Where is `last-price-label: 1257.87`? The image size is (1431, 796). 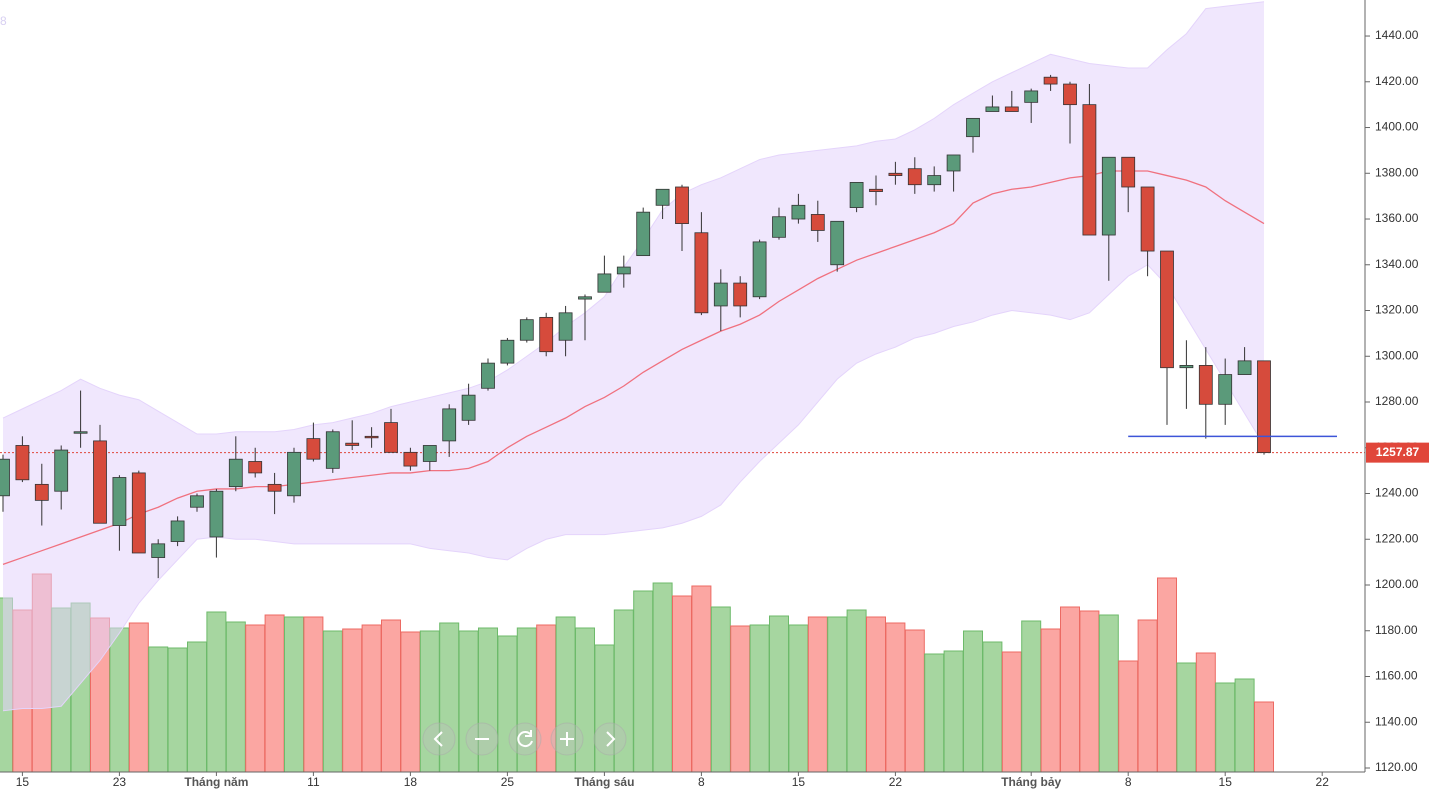 last-price-label: 1257.87 is located at coordinates (1398, 452).